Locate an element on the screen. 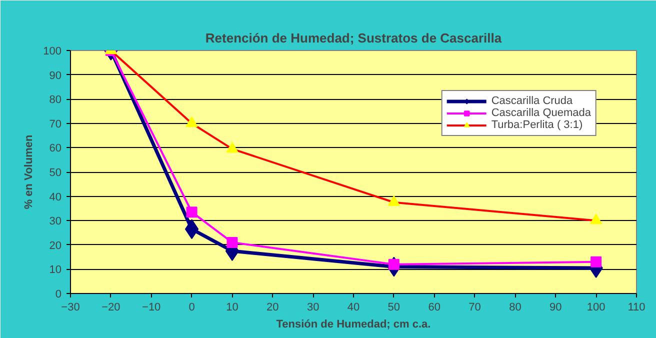 This screenshot has width=656, height=338. y-tick-label: 10 is located at coordinates (55, 270).